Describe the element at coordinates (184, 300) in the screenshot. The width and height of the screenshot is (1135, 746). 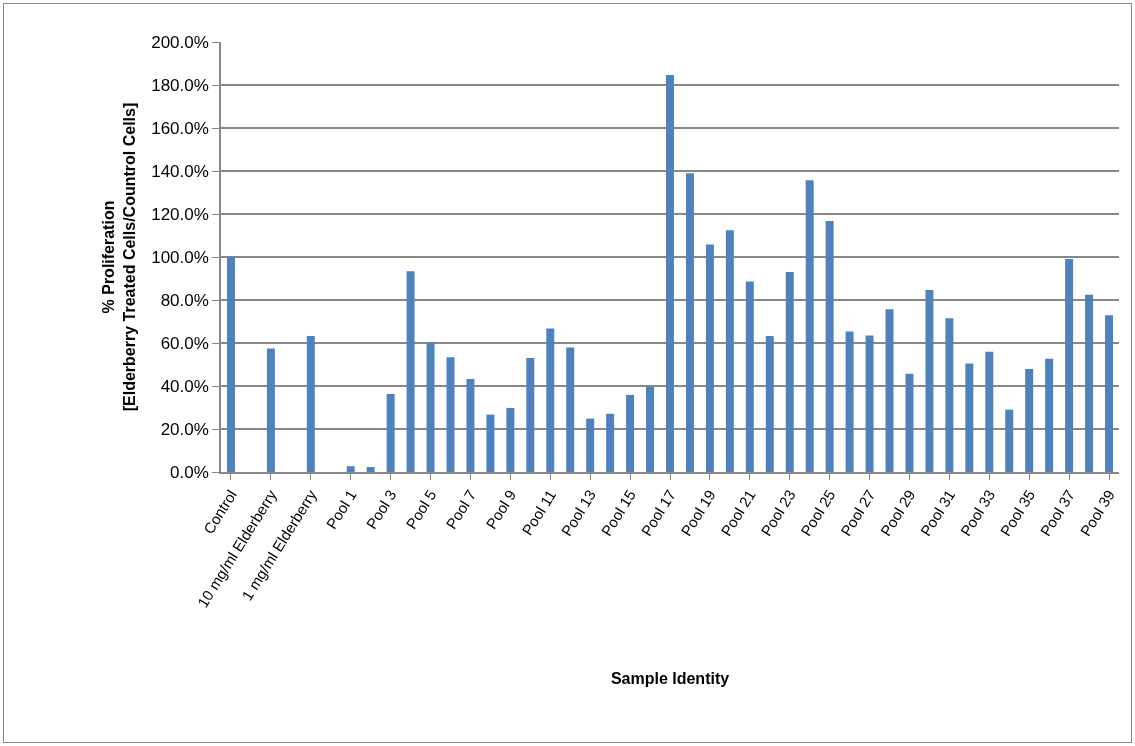
I see `y-tick-label: 80.0%` at that location.